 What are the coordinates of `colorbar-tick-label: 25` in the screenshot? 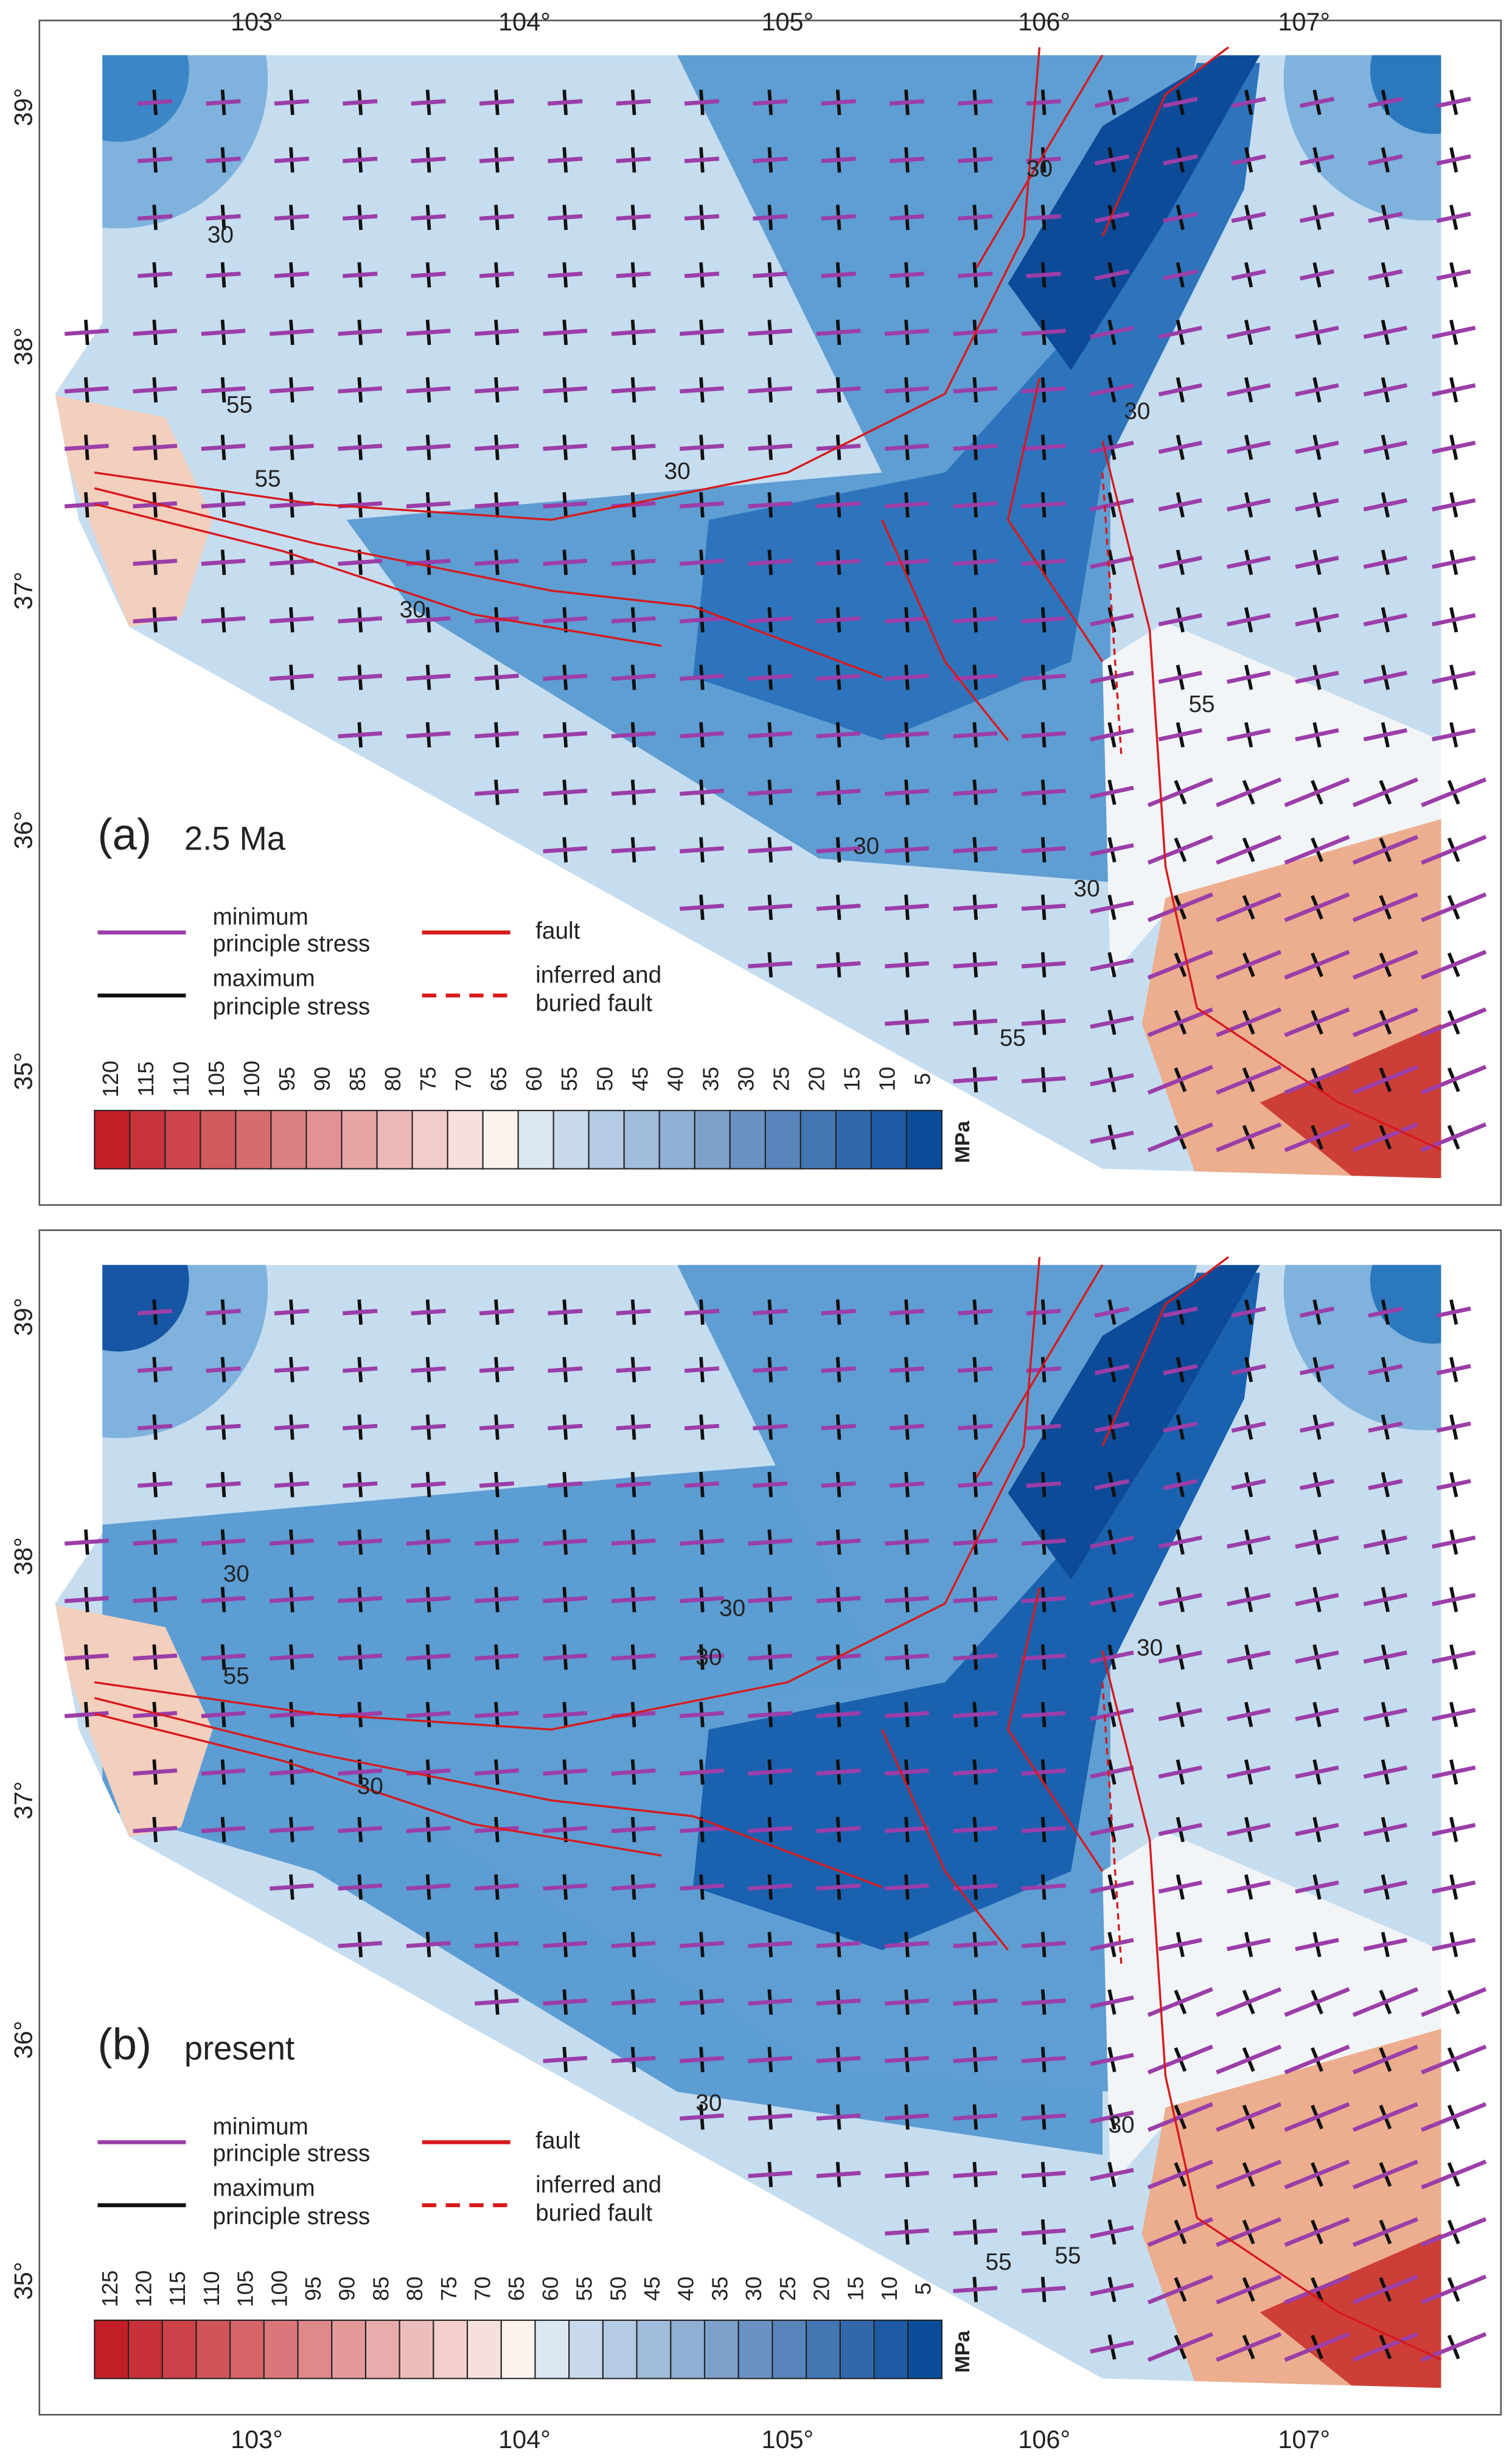 It's located at (787, 2288).